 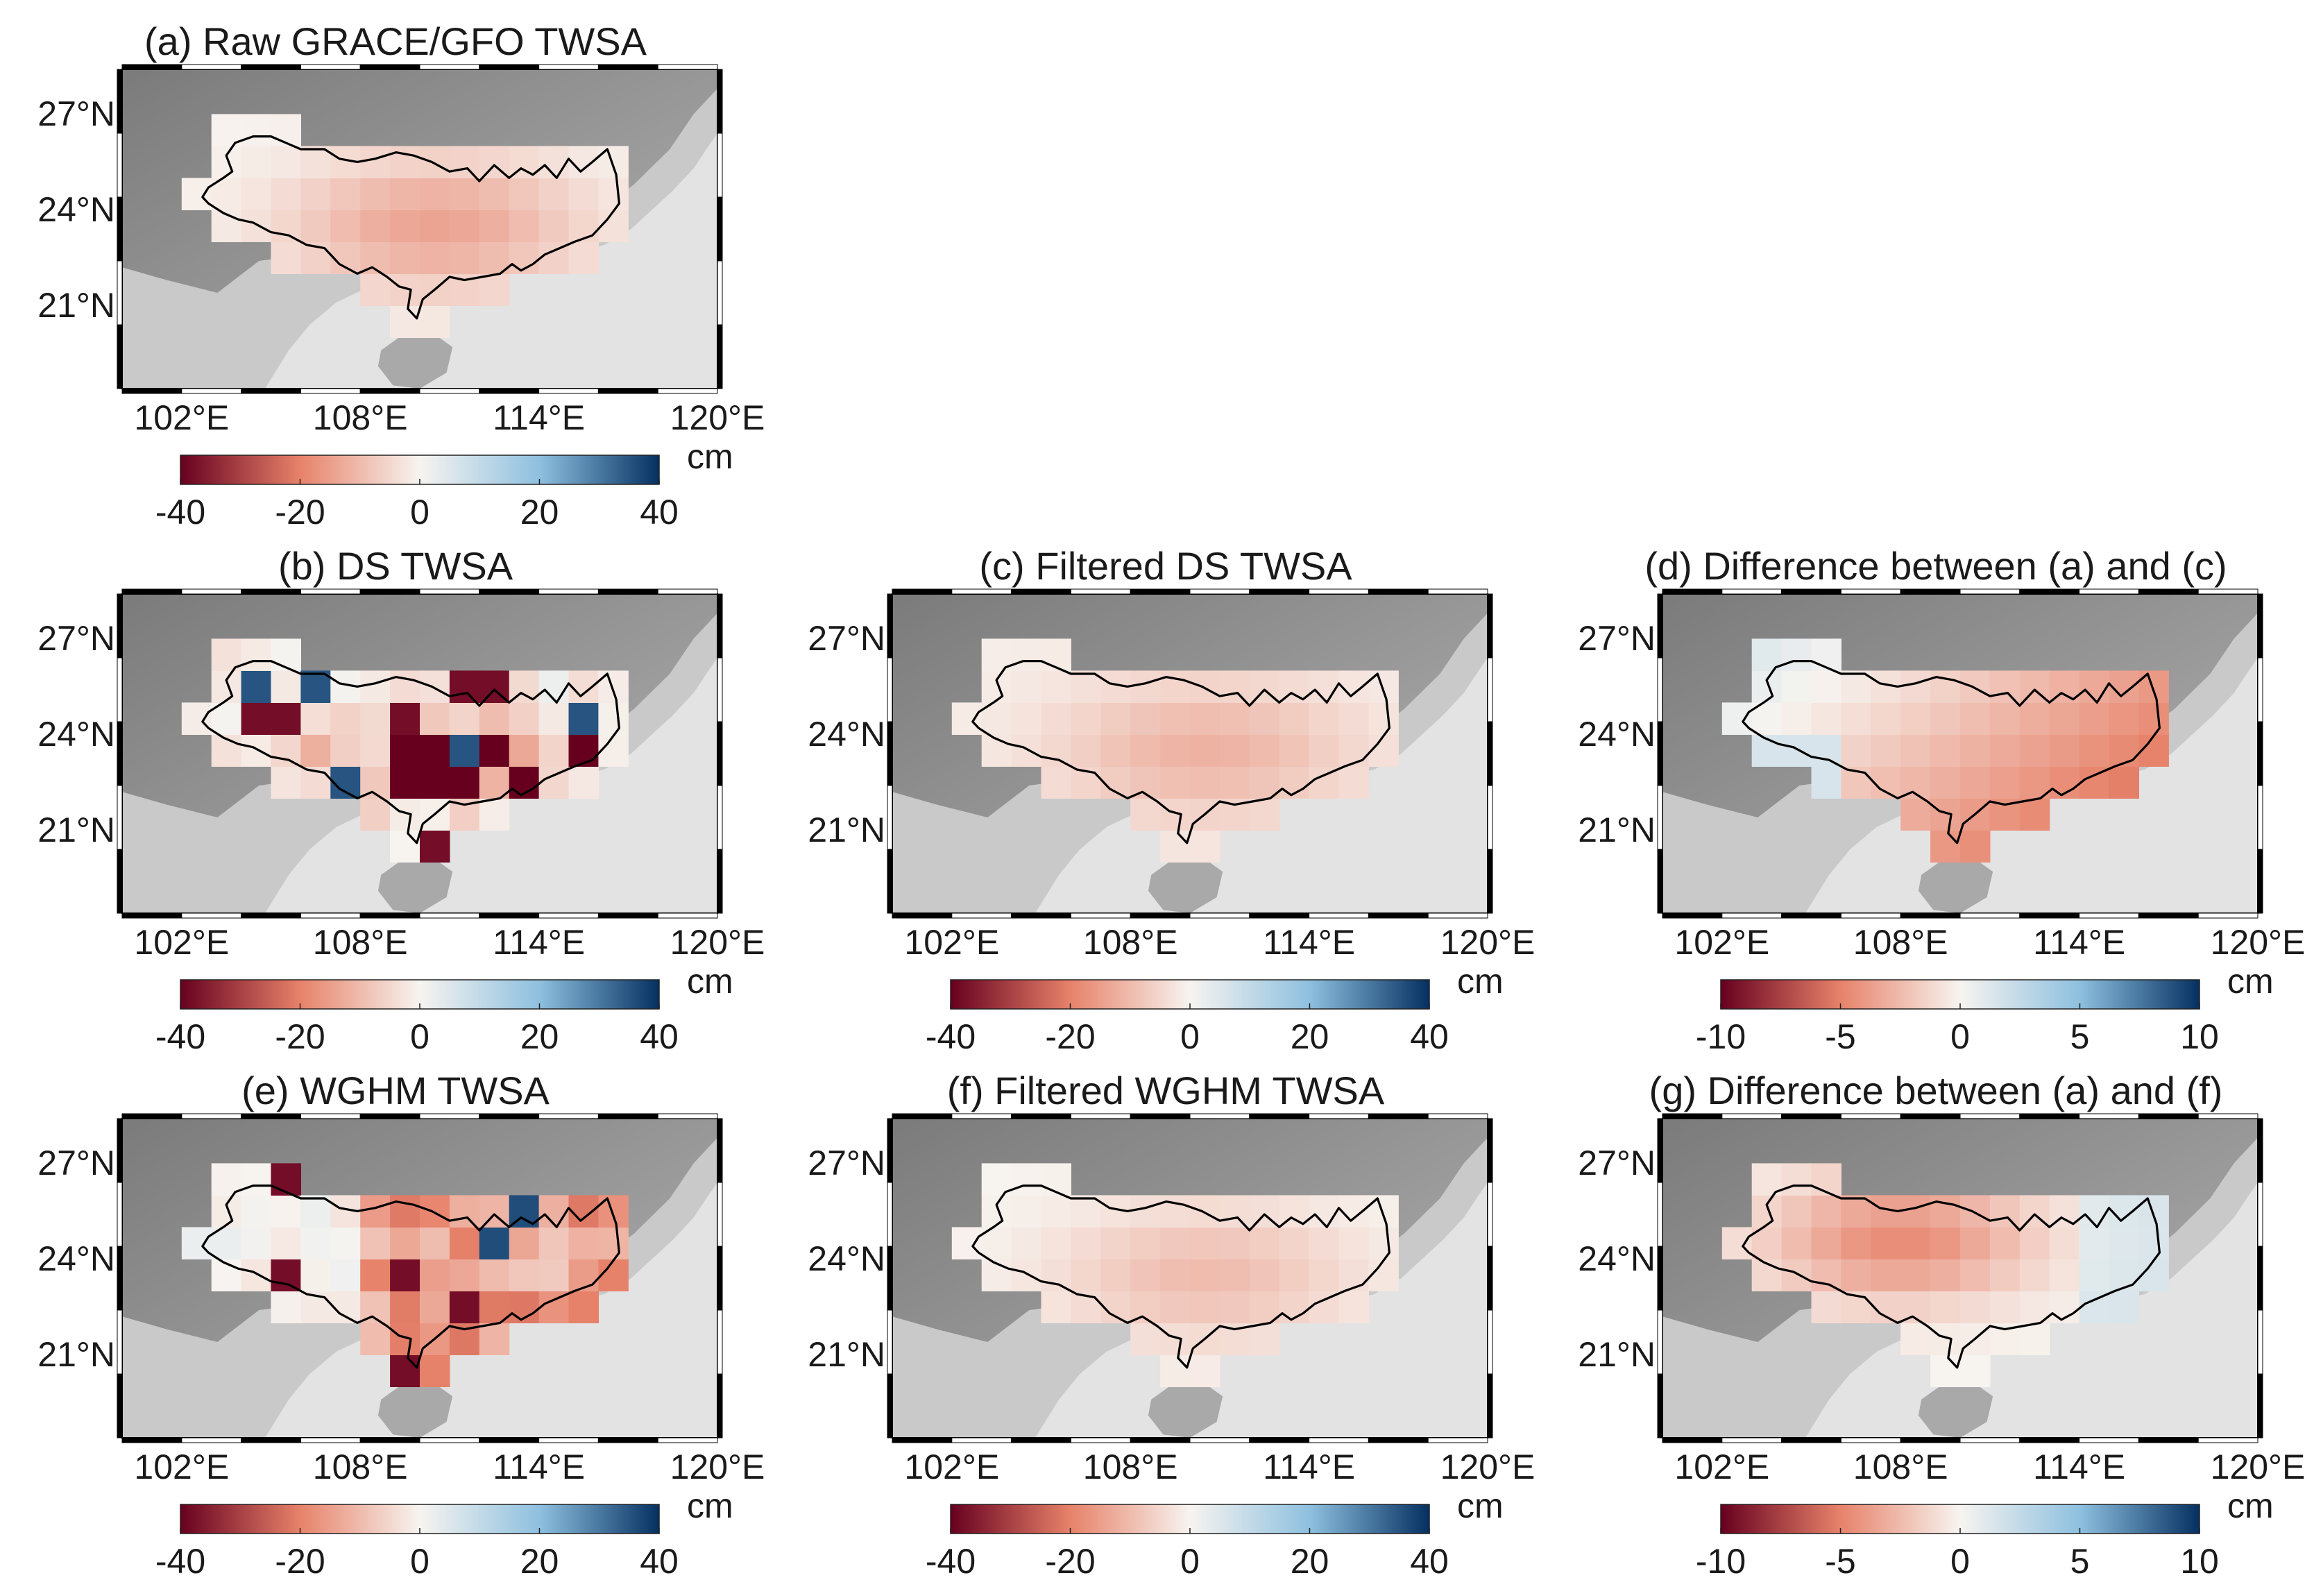 What do you see at coordinates (1185, 884) in the screenshot?
I see `hainan-island` at bounding box center [1185, 884].